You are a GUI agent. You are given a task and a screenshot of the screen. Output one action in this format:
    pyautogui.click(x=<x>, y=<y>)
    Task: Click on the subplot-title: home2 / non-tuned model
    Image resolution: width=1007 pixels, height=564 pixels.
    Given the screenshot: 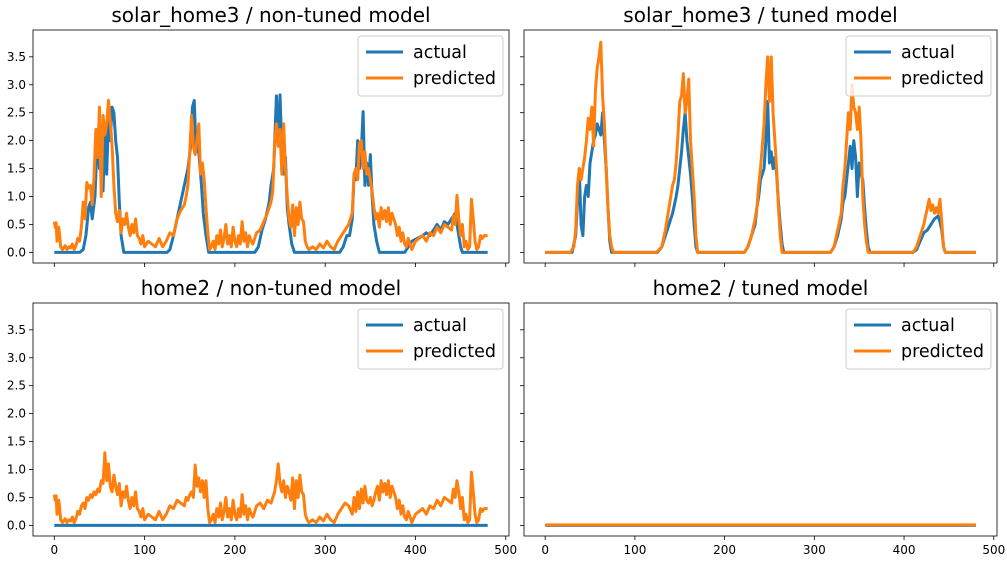 What is the action you would take?
    pyautogui.click(x=271, y=288)
    